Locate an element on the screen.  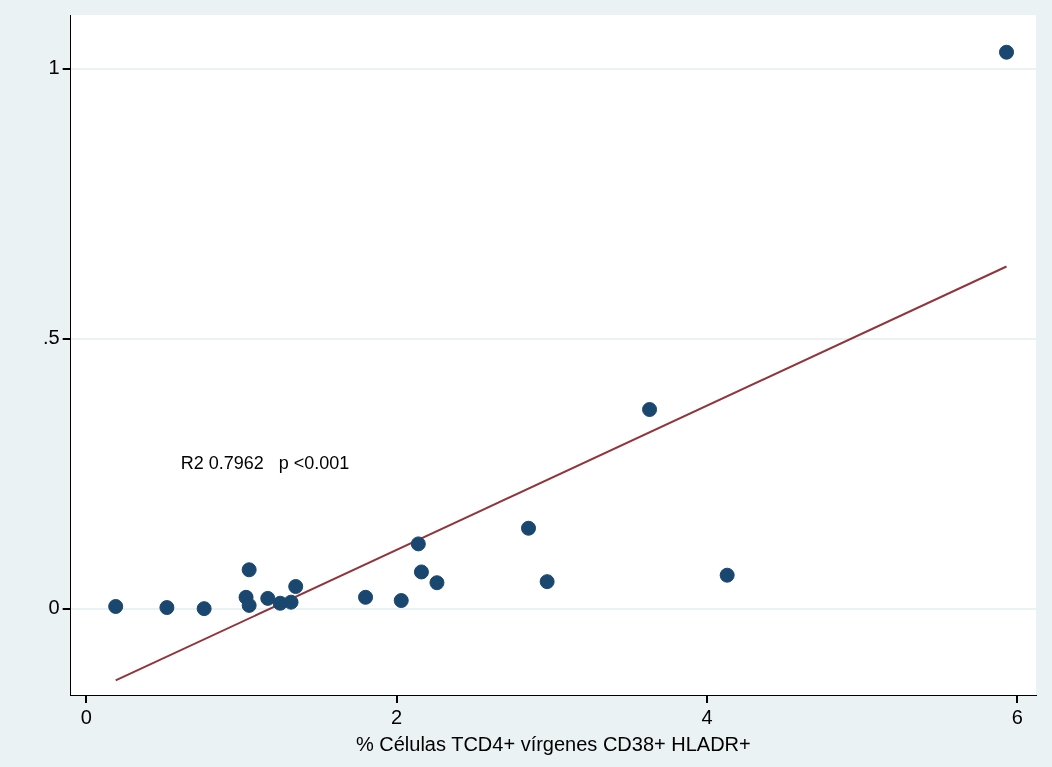
y-tick-label: 1 is located at coordinates (54, 67).